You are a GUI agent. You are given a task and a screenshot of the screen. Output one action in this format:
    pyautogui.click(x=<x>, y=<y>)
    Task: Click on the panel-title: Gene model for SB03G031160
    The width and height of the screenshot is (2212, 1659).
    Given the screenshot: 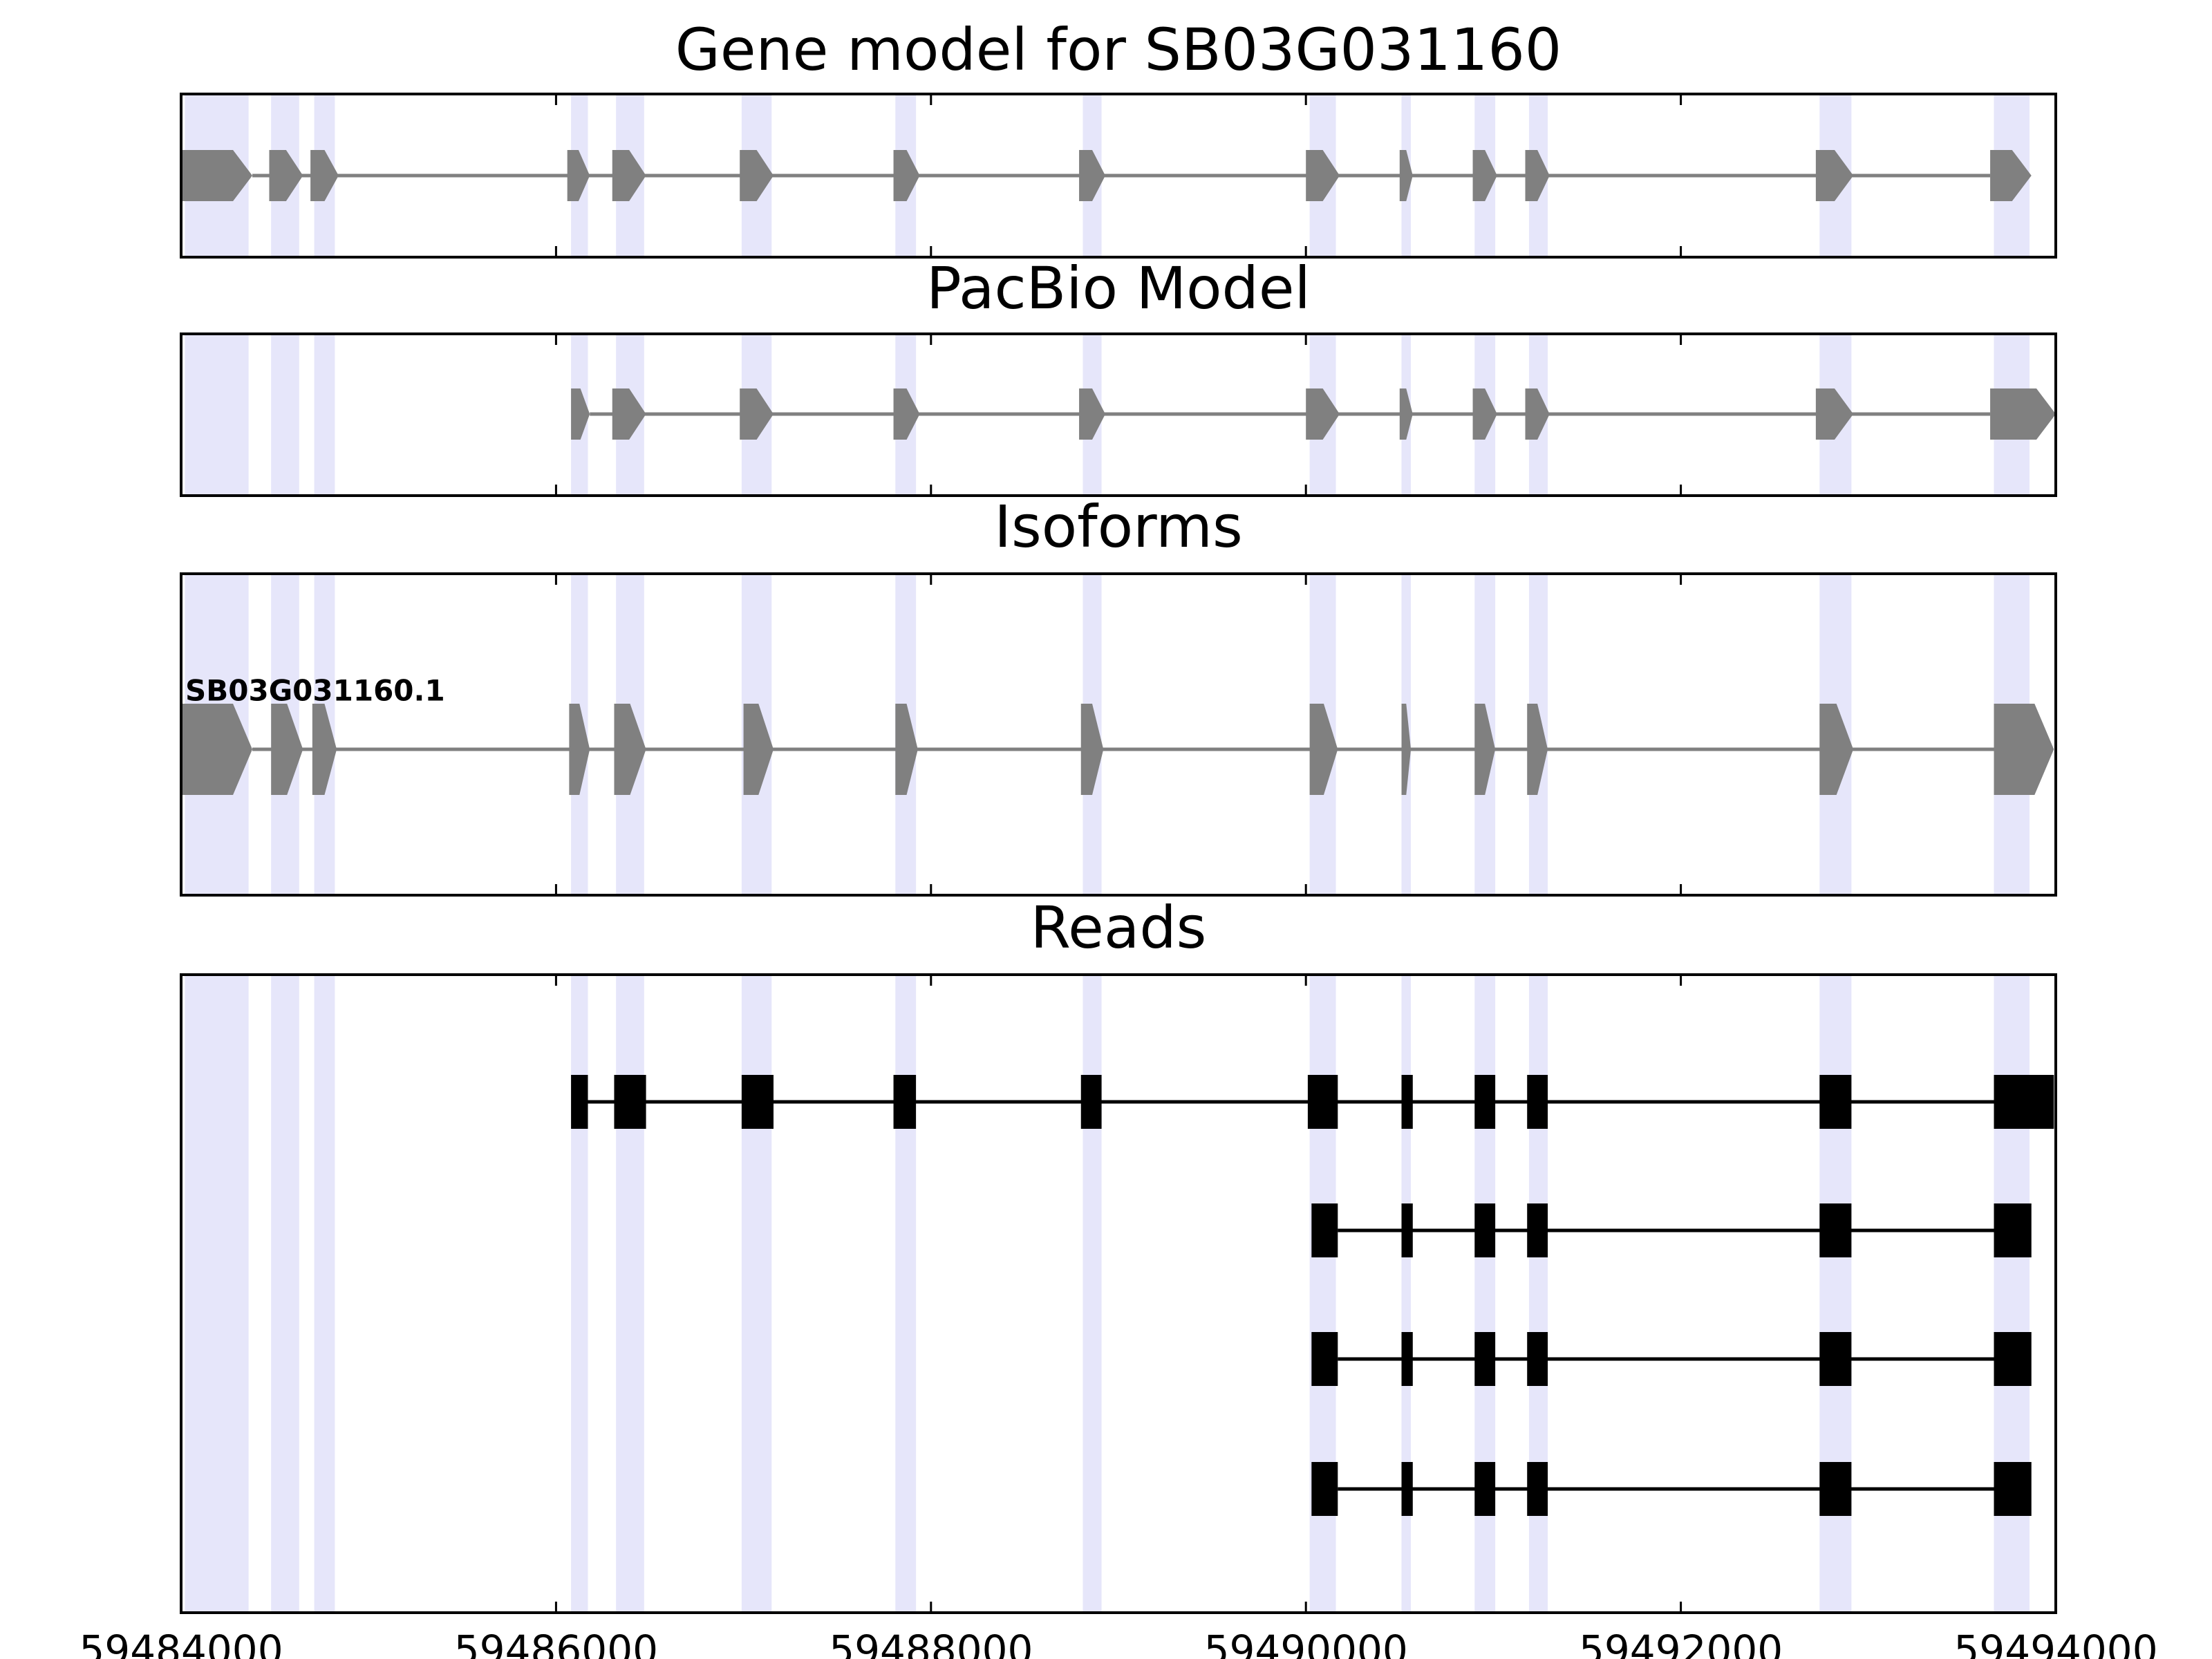 What is the action you would take?
    pyautogui.click(x=1118, y=50)
    